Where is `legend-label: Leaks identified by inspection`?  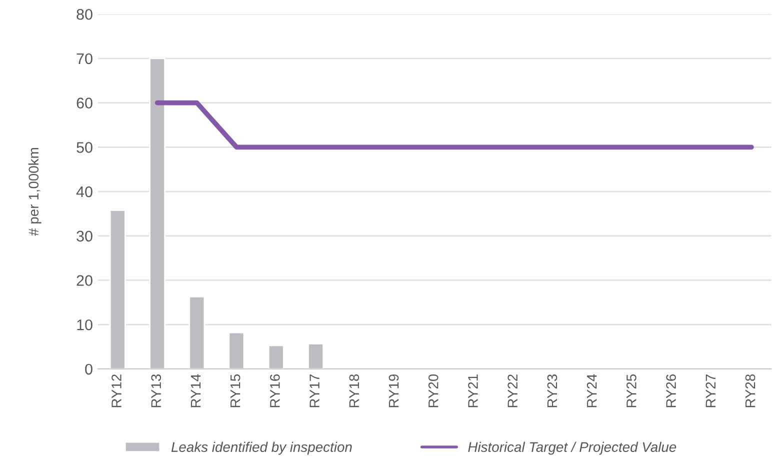 legend-label: Leaks identified by inspection is located at coordinates (261, 448).